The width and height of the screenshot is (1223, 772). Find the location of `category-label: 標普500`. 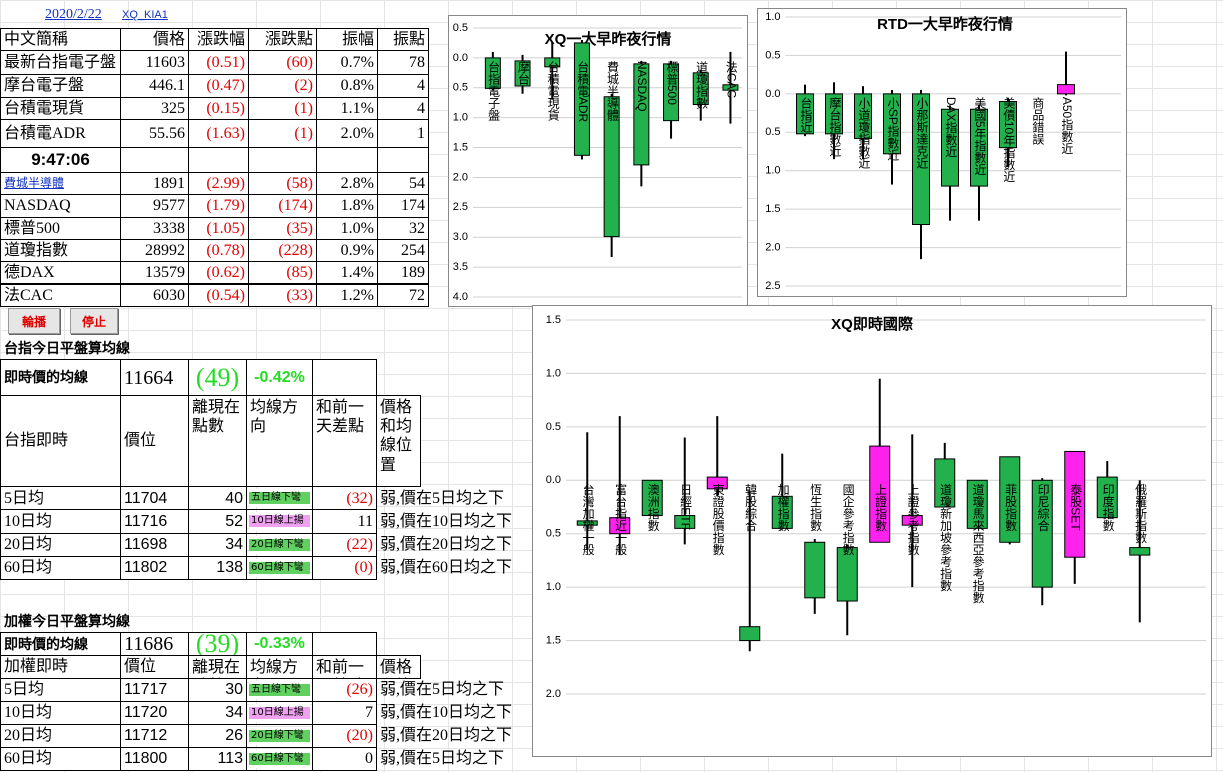

category-label: 標普500 is located at coordinates (672, 82).